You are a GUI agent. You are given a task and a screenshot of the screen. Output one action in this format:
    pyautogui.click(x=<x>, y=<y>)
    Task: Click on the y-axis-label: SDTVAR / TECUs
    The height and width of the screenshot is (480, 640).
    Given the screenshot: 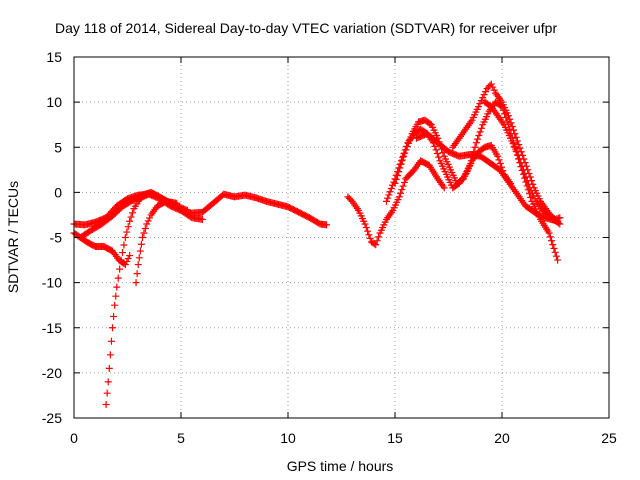 What is the action you would take?
    pyautogui.click(x=13, y=237)
    